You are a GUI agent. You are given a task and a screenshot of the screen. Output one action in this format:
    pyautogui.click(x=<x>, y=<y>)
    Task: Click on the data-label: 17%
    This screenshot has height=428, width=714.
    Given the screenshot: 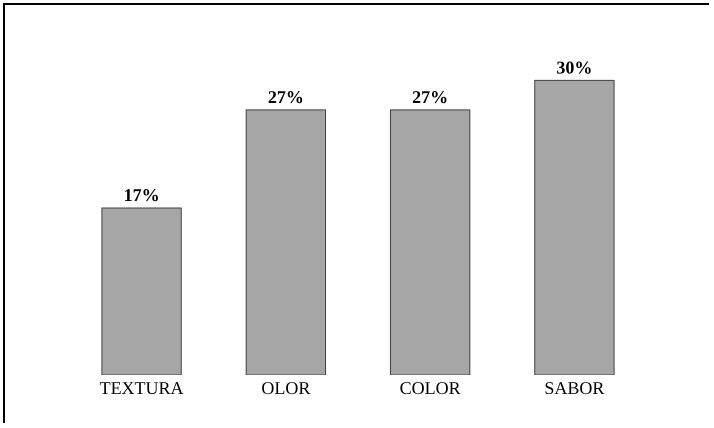 What is the action you would take?
    pyautogui.click(x=142, y=195)
    